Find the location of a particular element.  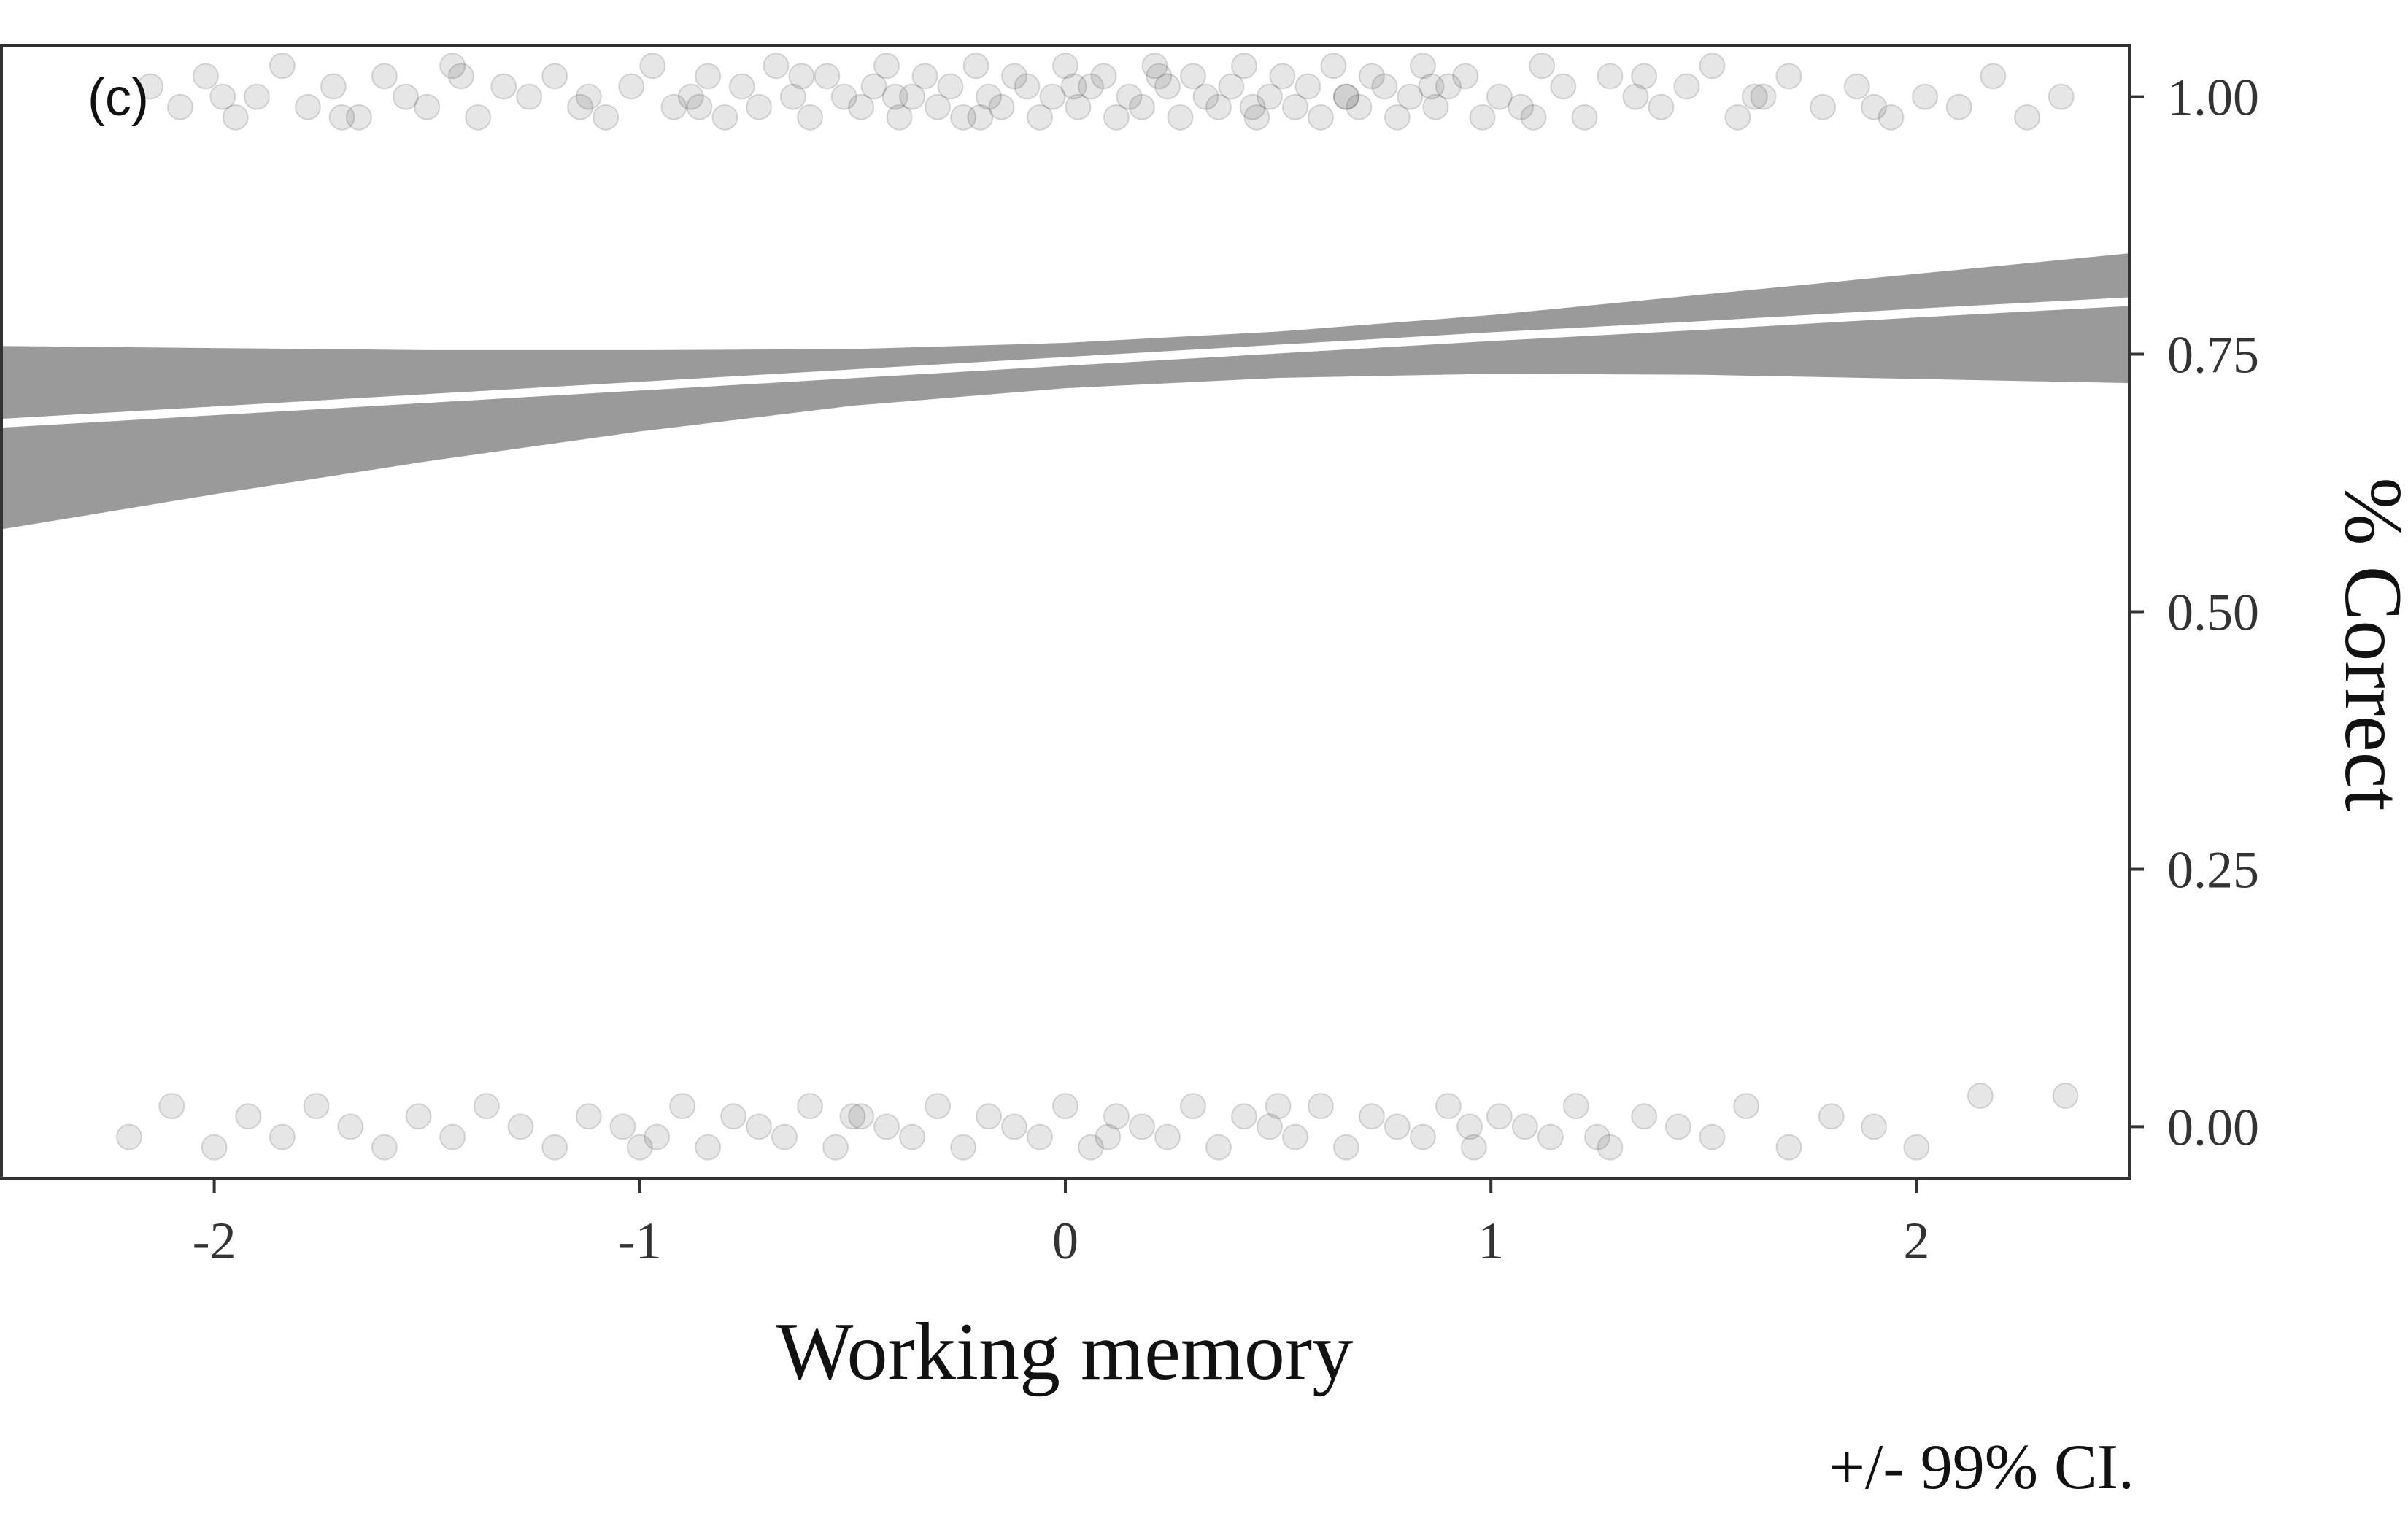

x-tick-label: -1 is located at coordinates (640, 1241).